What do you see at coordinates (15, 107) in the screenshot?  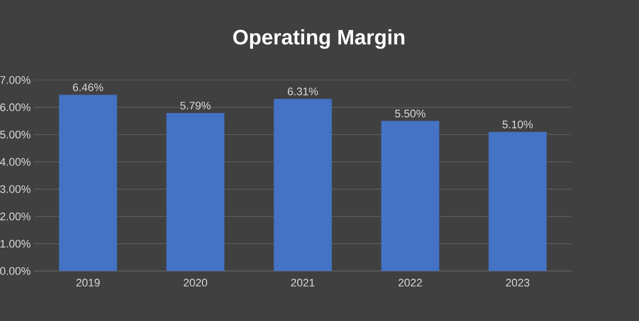 I see `y-tick-label: 6.00%` at bounding box center [15, 107].